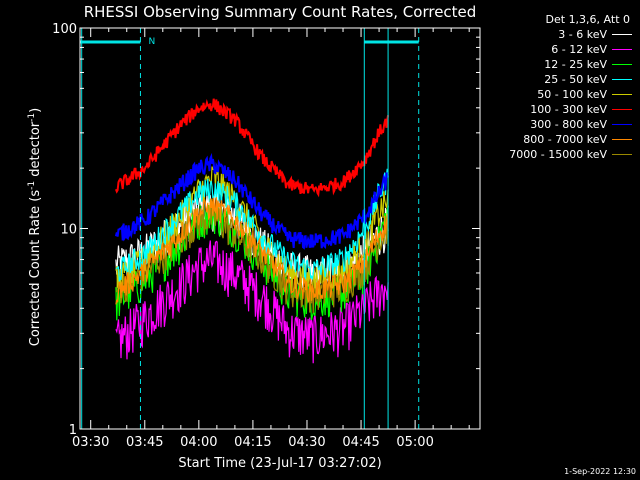  What do you see at coordinates (252, 442) in the screenshot?
I see `x-tick-label: 04:15` at bounding box center [252, 442].